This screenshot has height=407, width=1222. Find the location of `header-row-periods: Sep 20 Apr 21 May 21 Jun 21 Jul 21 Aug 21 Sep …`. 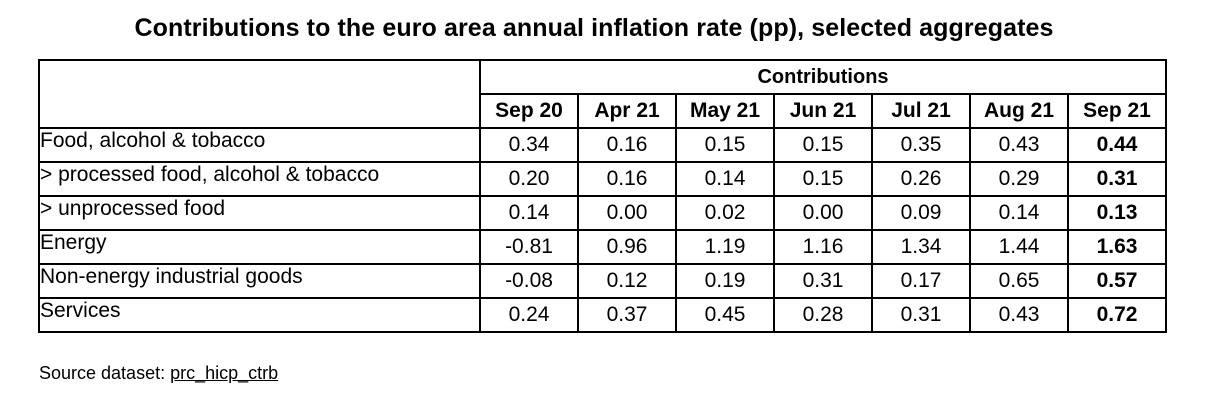

header-row-periods: Sep 20 Apr 21 May 21 Jun 21 Jul 21 Aug 21 Sep … is located at coordinates (603, 111).